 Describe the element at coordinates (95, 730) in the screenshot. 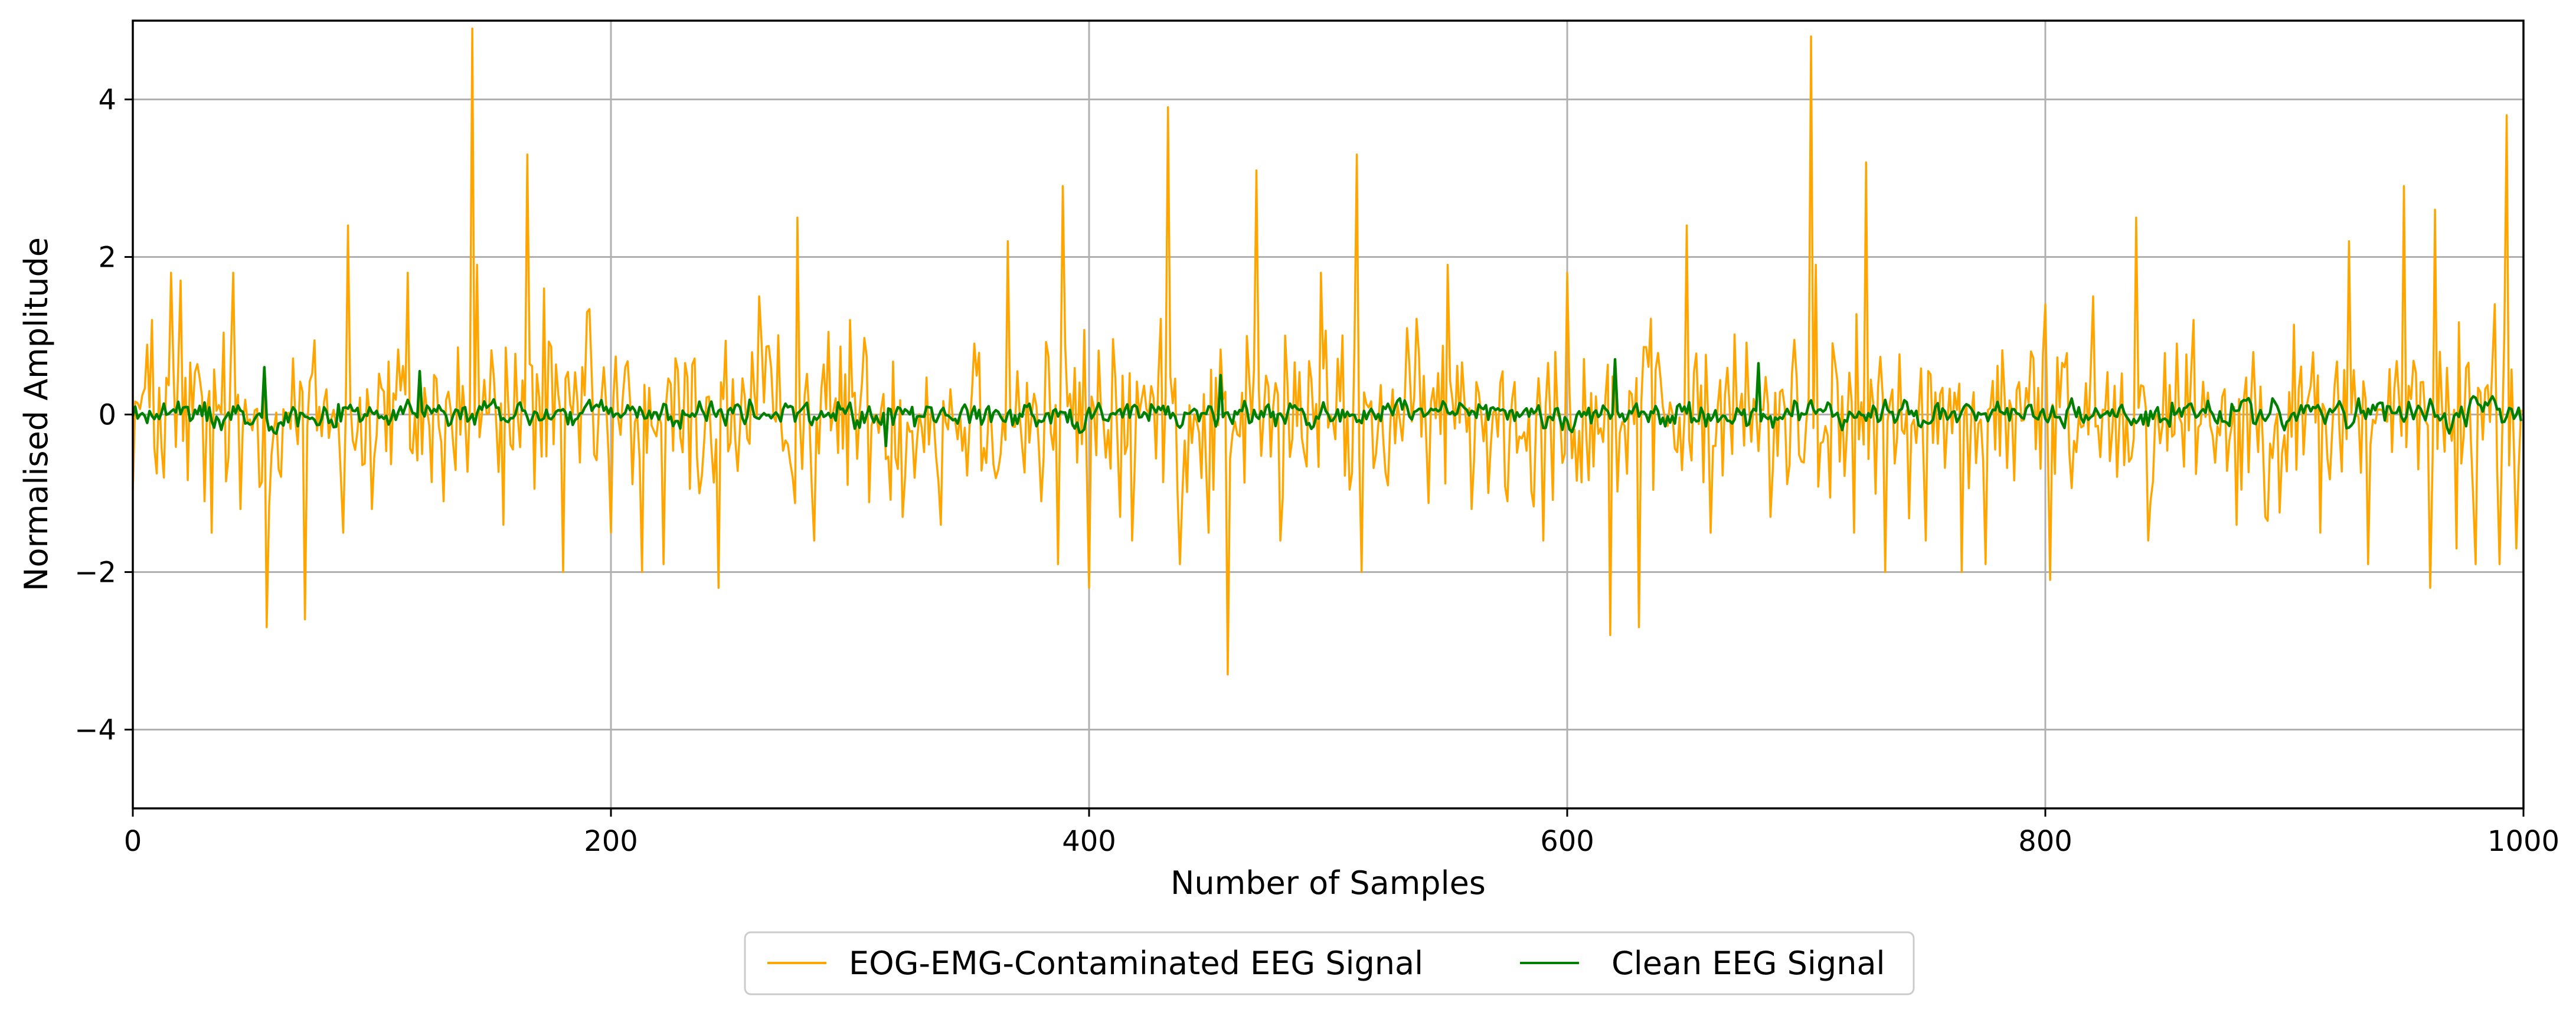

I see `y-tick-label: −4` at that location.